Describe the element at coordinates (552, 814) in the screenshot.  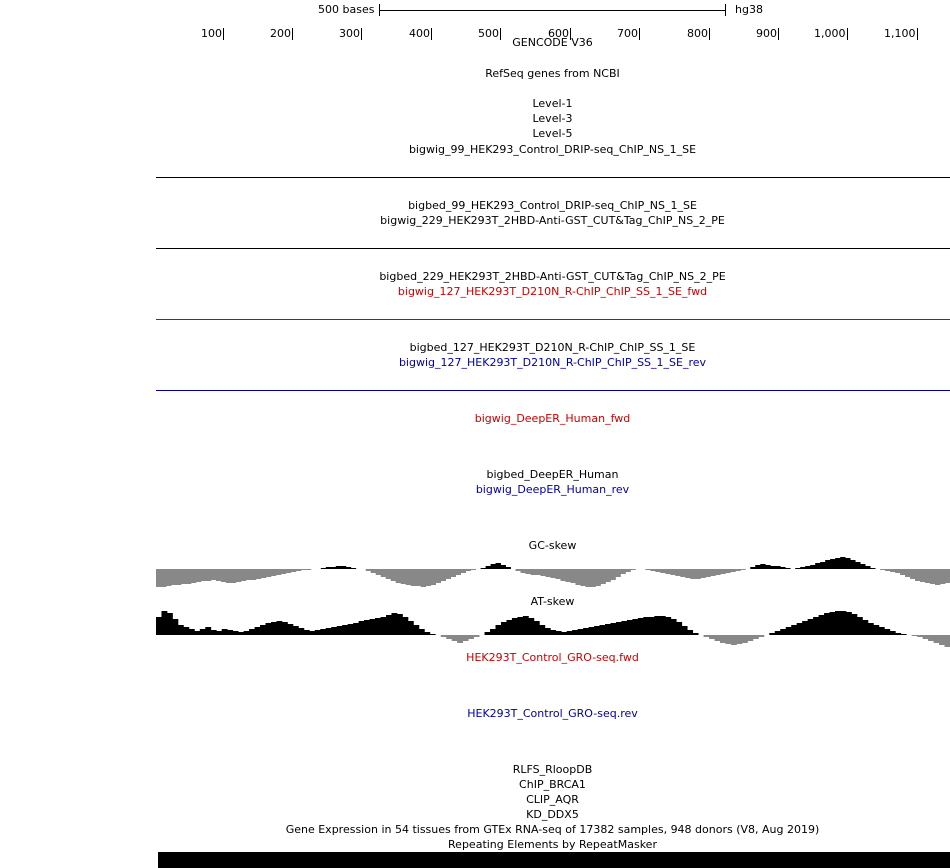
I see `track-label-kd-ddx5: KD_DDX5` at that location.